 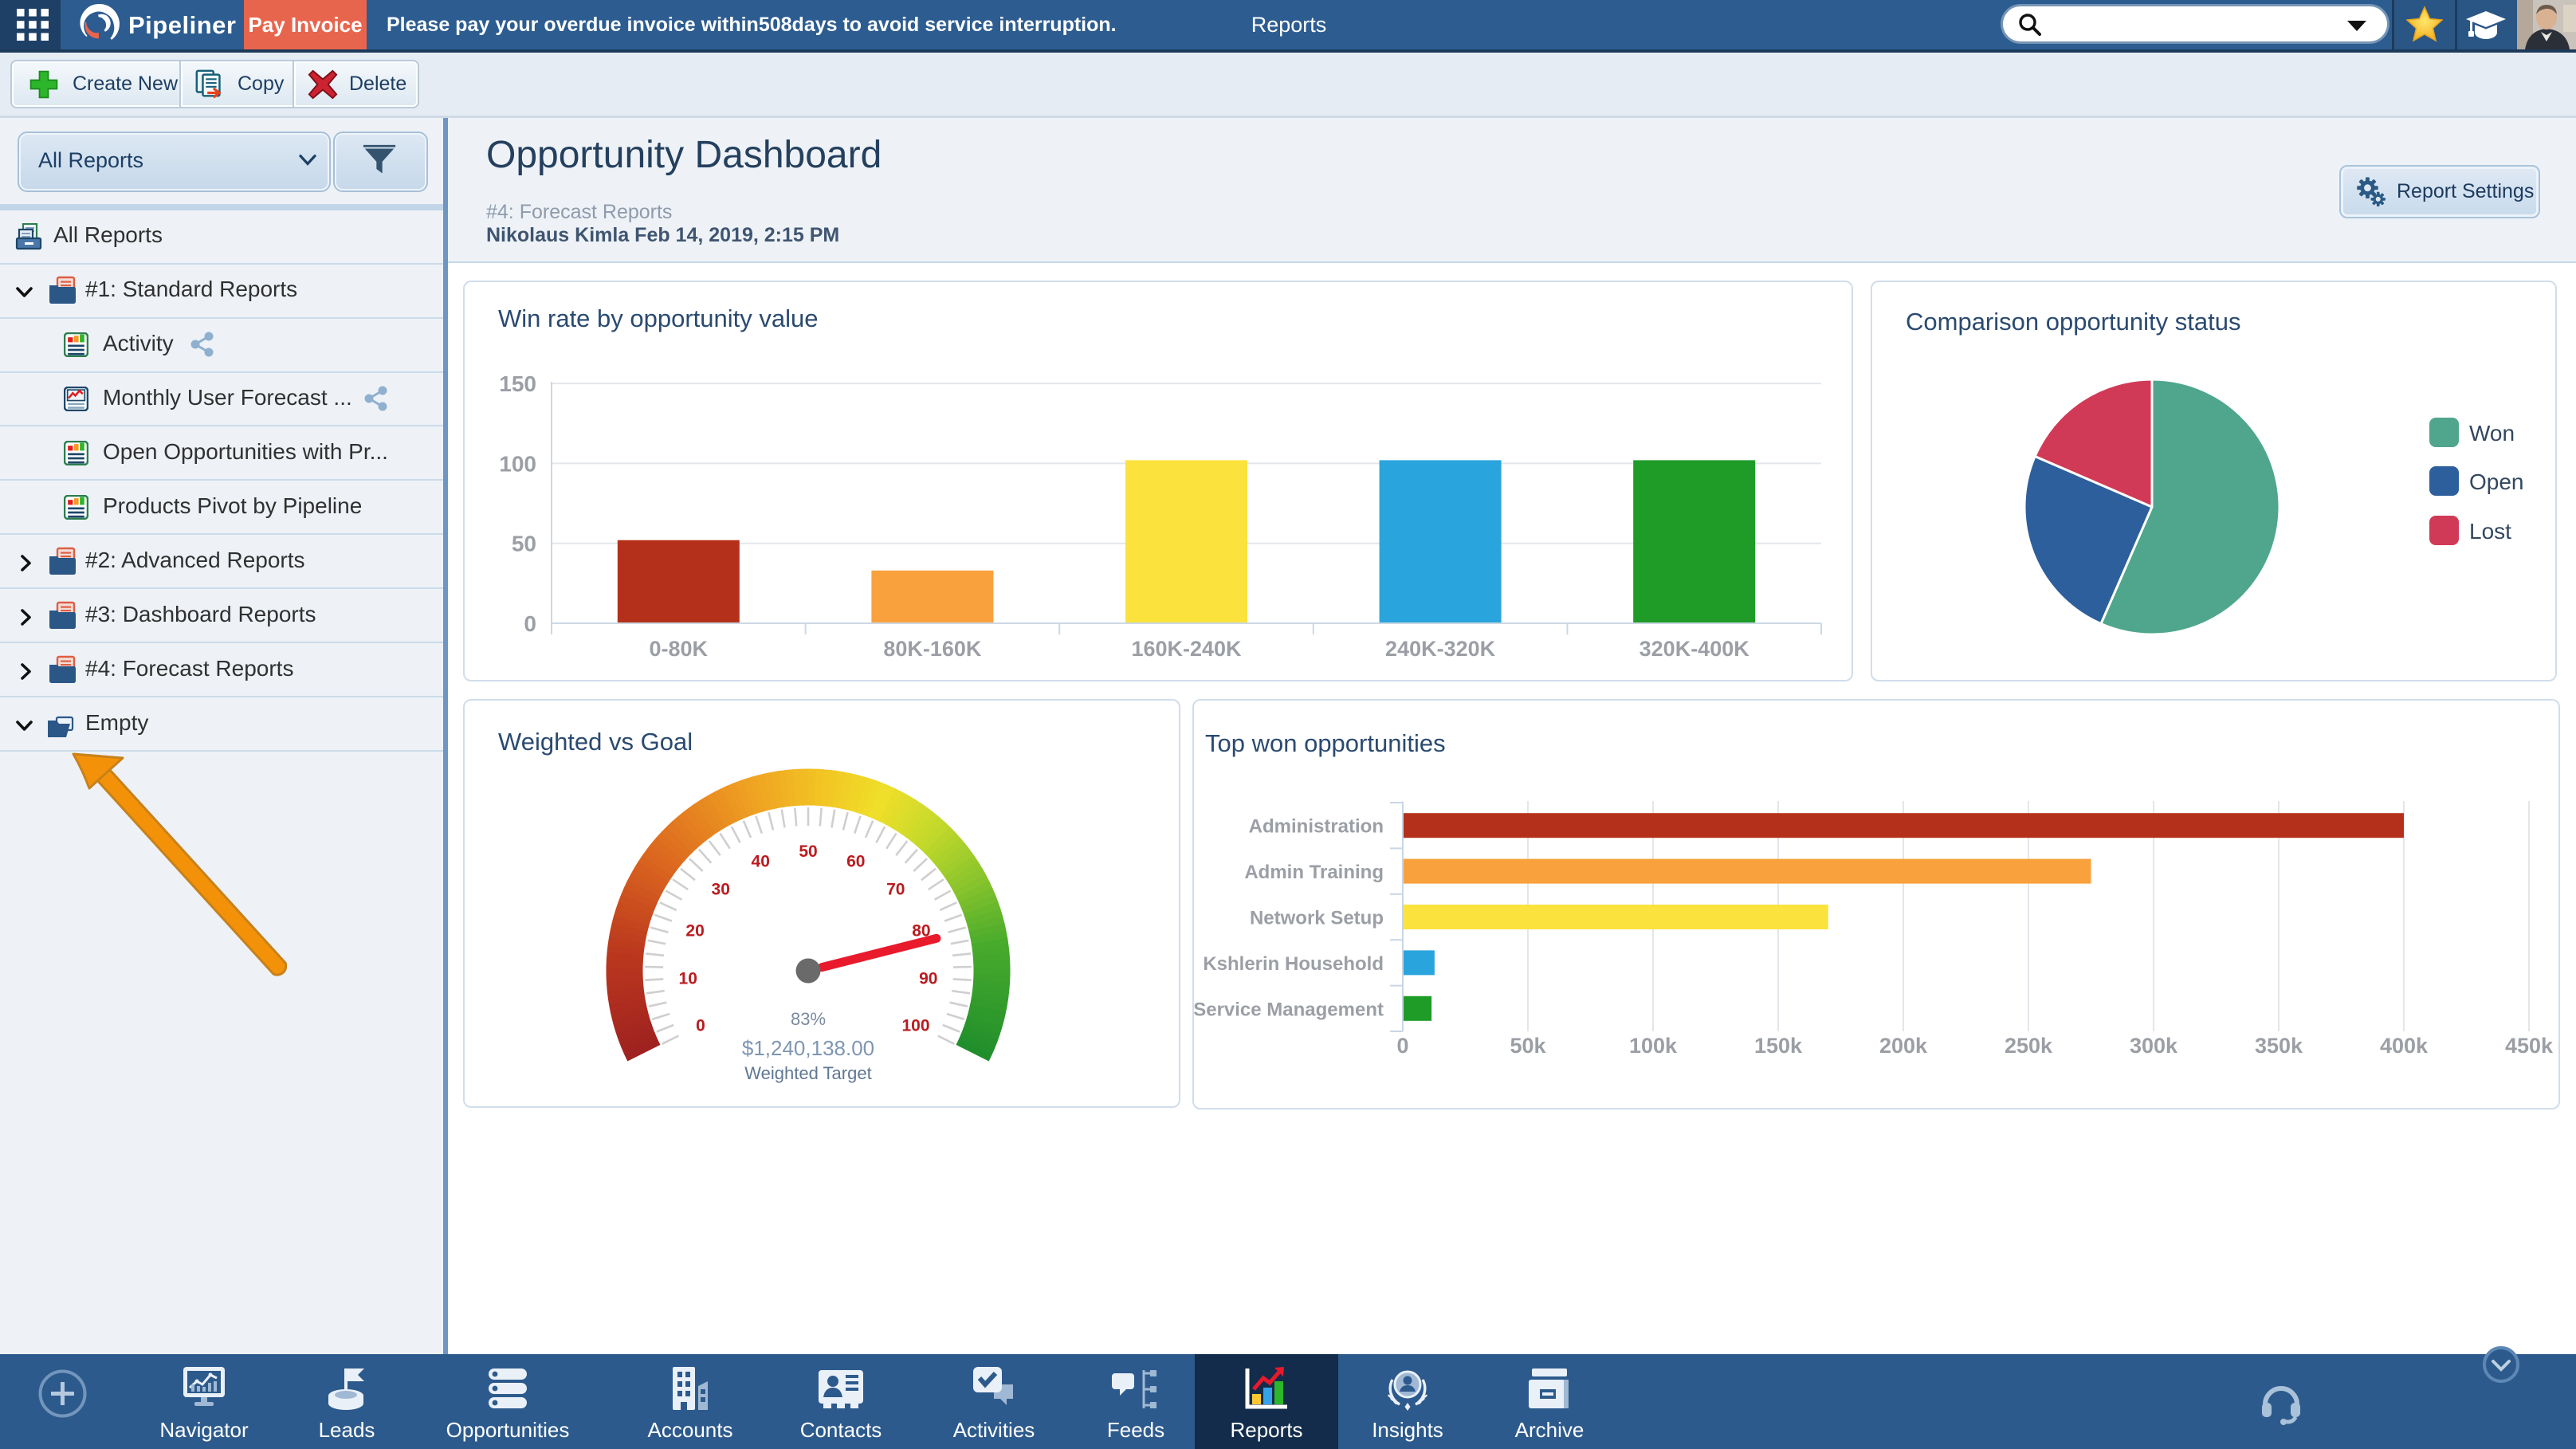 What do you see at coordinates (1314, 872) in the screenshot?
I see `svg-text: Admin Training` at bounding box center [1314, 872].